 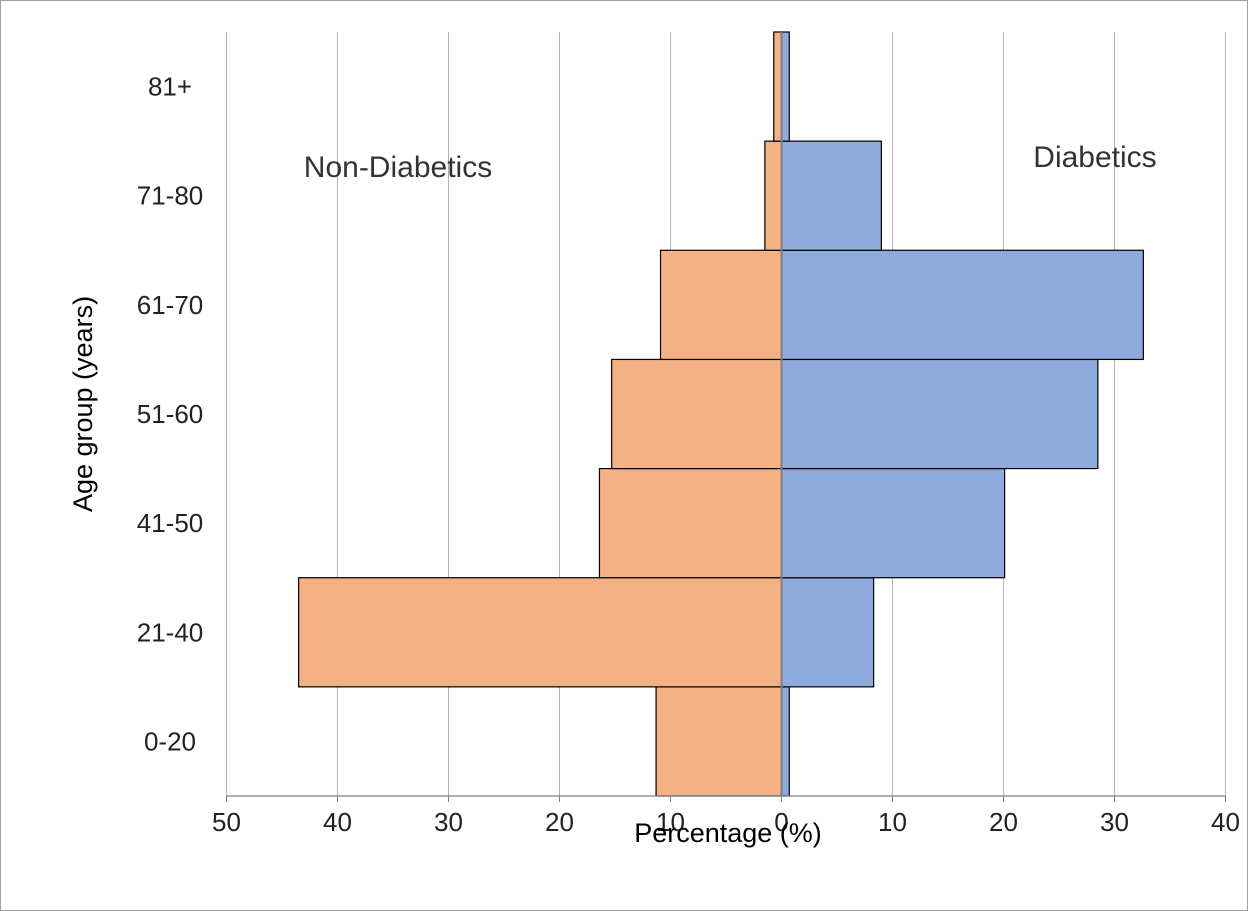 I want to click on x-axis-title: Percentage (%), so click(x=728, y=833).